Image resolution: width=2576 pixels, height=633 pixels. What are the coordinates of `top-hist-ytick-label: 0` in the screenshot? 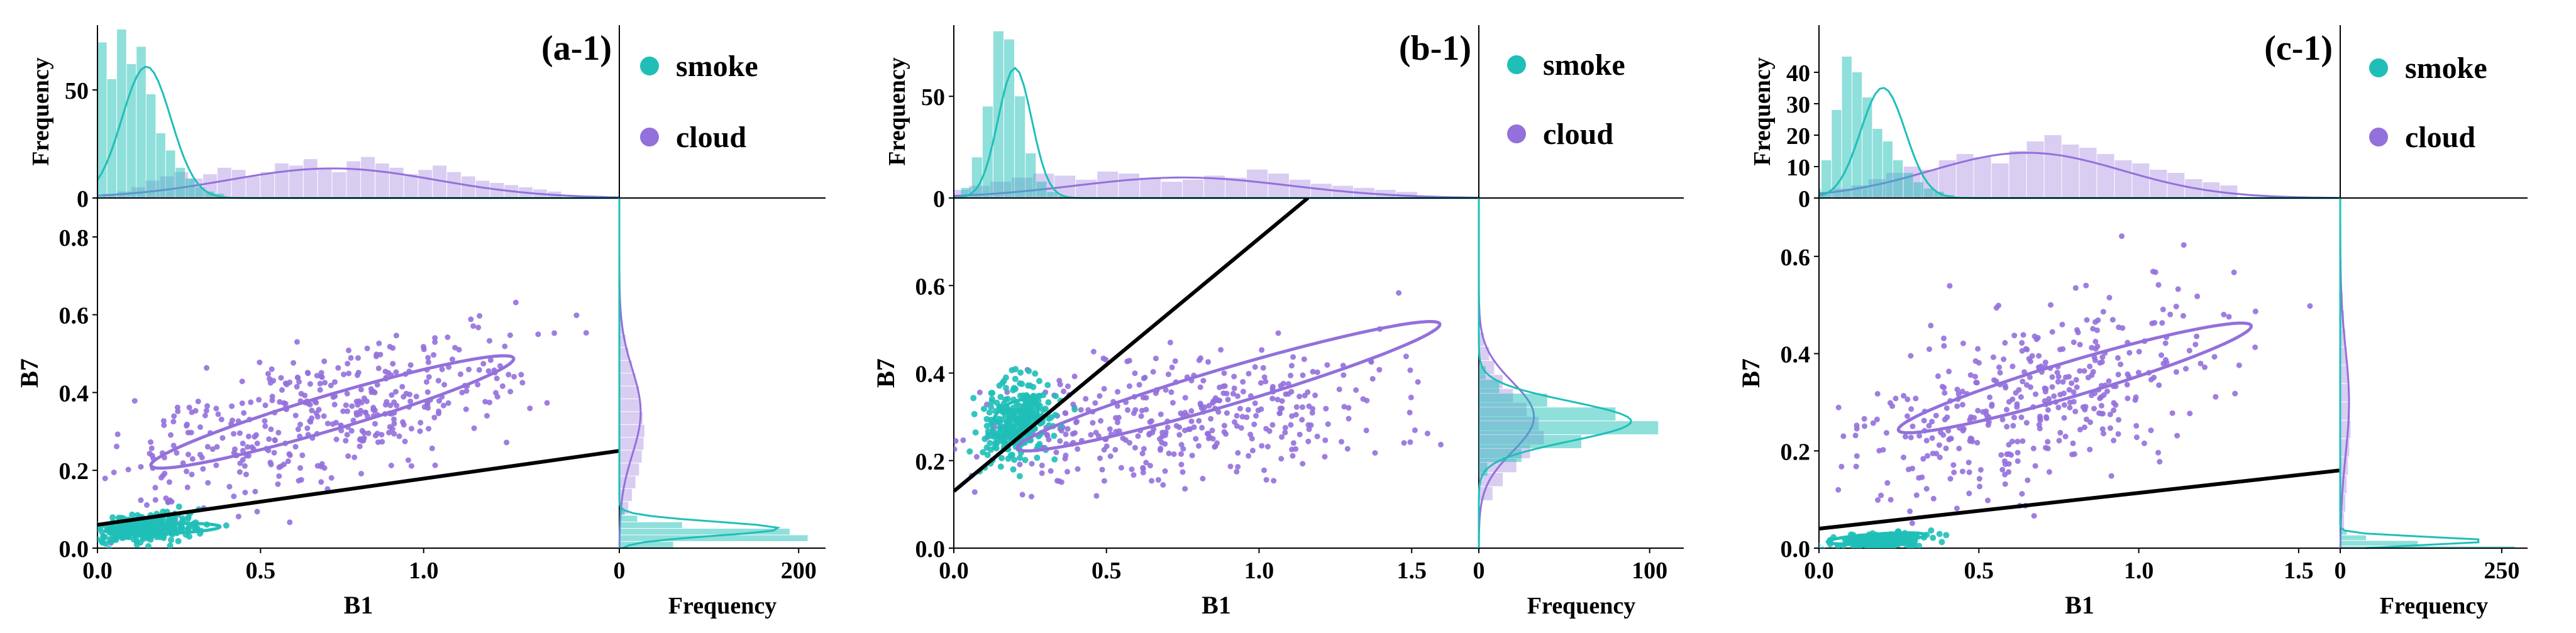 It's located at (1804, 199).